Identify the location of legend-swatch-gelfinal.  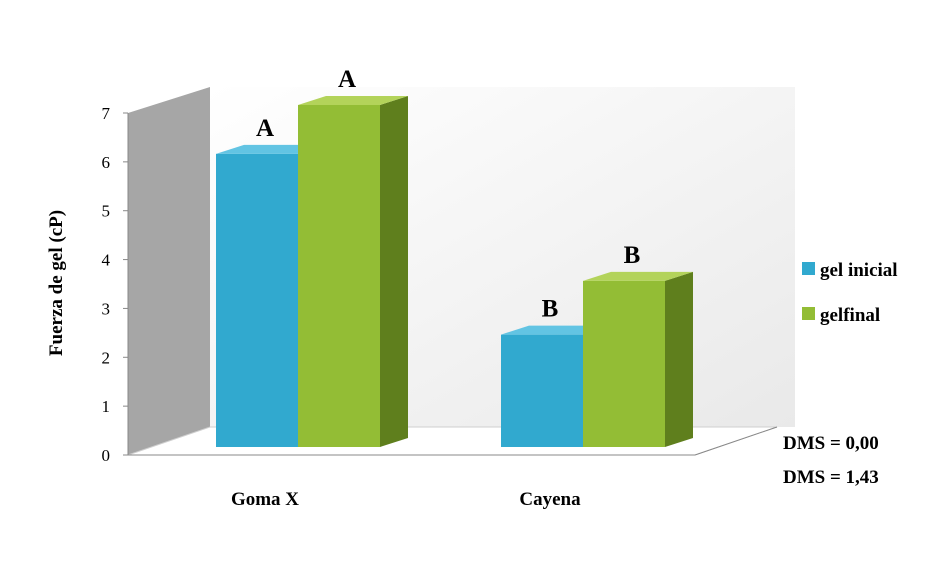
(808, 313).